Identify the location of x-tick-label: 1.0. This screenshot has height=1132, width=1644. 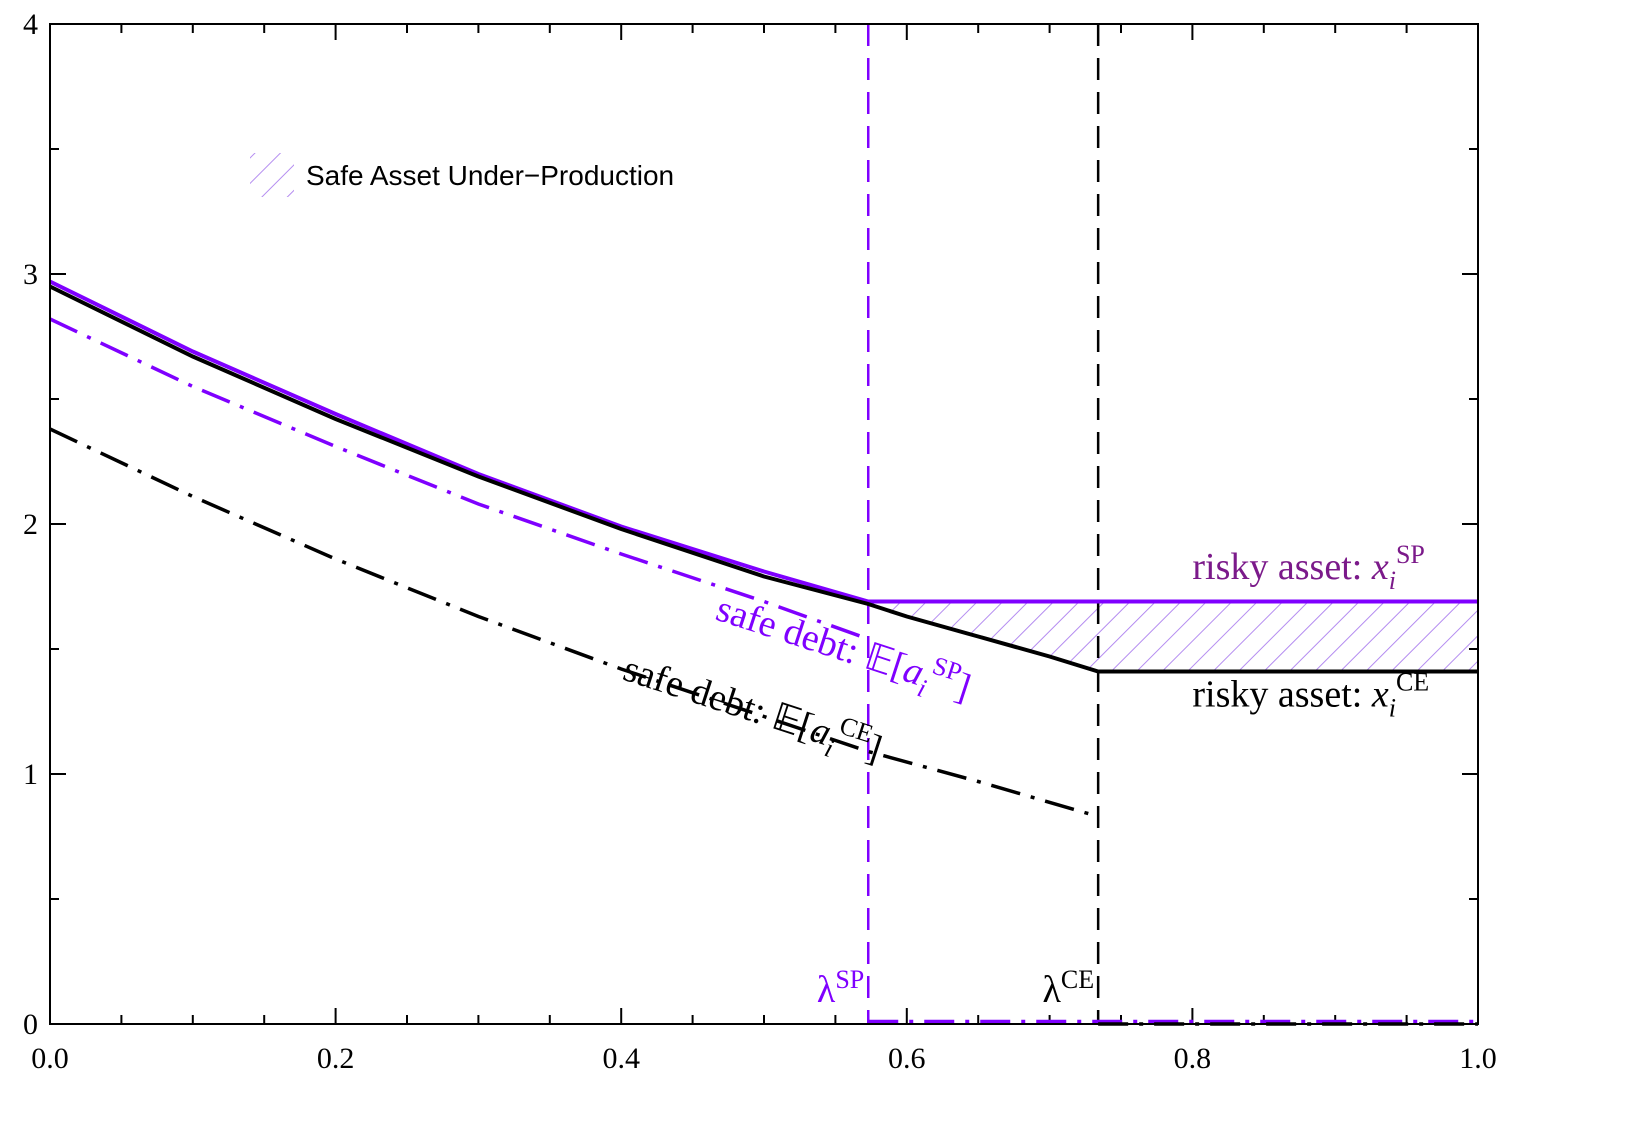
(1478, 1058).